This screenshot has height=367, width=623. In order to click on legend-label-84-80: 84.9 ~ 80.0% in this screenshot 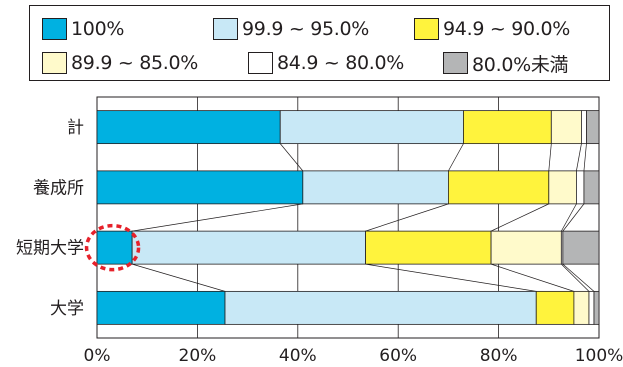, I will do `click(341, 63)`.